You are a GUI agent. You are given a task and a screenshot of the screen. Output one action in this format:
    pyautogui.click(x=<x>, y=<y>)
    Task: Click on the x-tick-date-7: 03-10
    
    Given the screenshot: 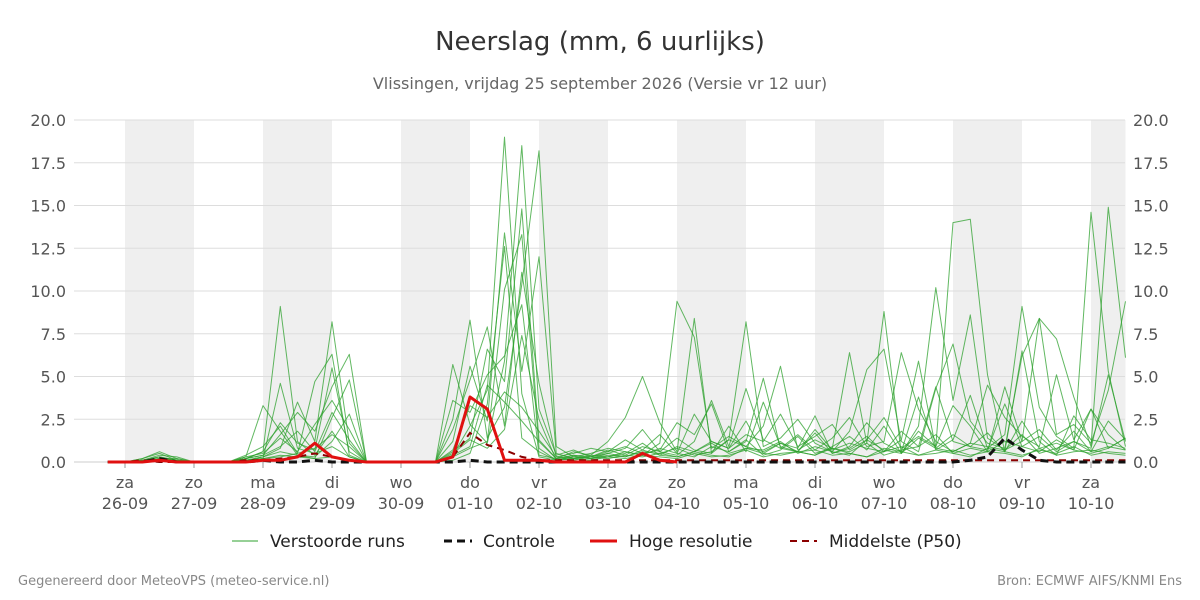 What is the action you would take?
    pyautogui.click(x=608, y=503)
    